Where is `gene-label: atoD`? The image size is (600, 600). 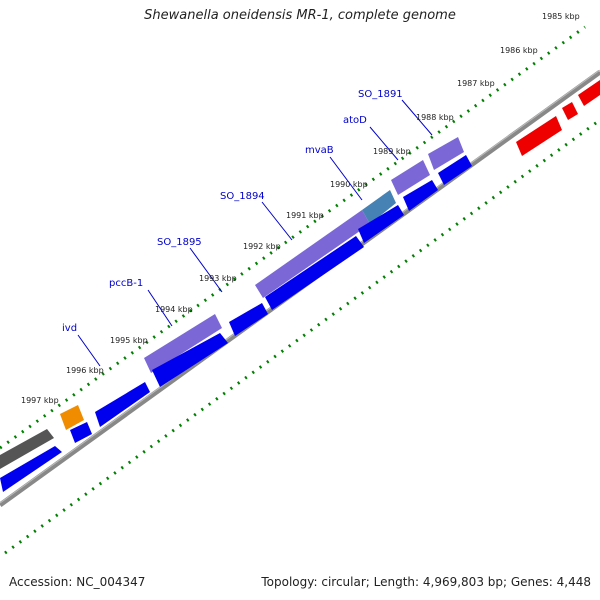 gene-label: atoD is located at coordinates (355, 120).